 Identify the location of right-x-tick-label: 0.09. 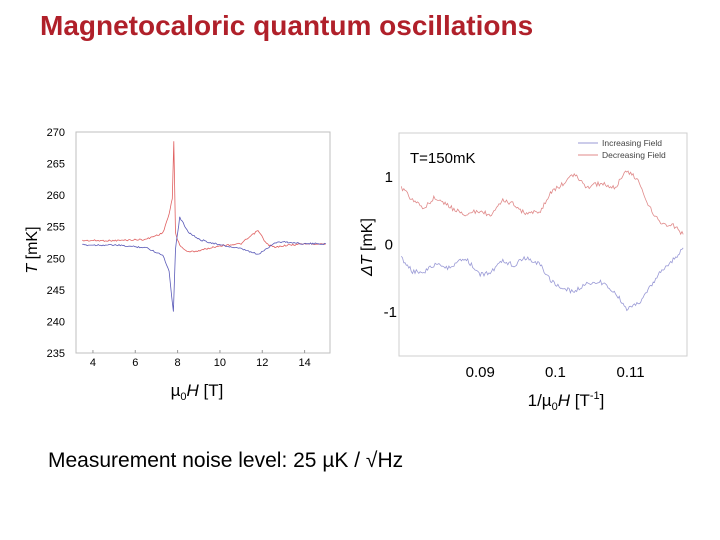
(480, 372).